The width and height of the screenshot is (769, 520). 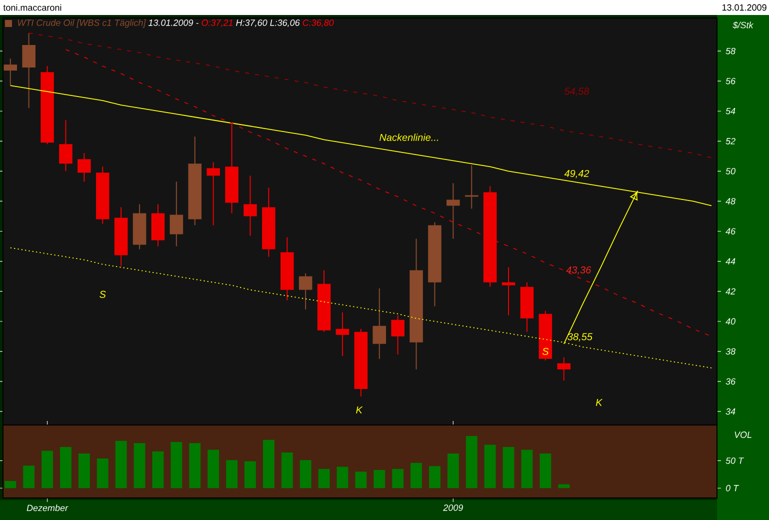 I want to click on annotation: 49,42, so click(x=577, y=174).